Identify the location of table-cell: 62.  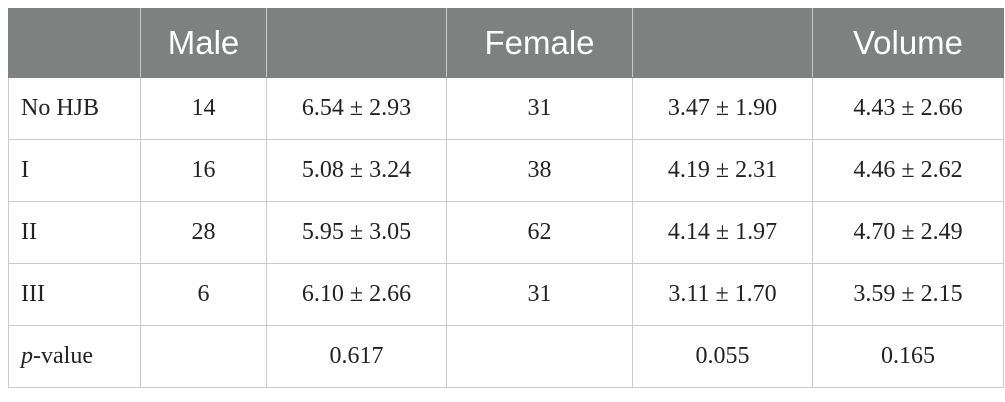
(539, 232).